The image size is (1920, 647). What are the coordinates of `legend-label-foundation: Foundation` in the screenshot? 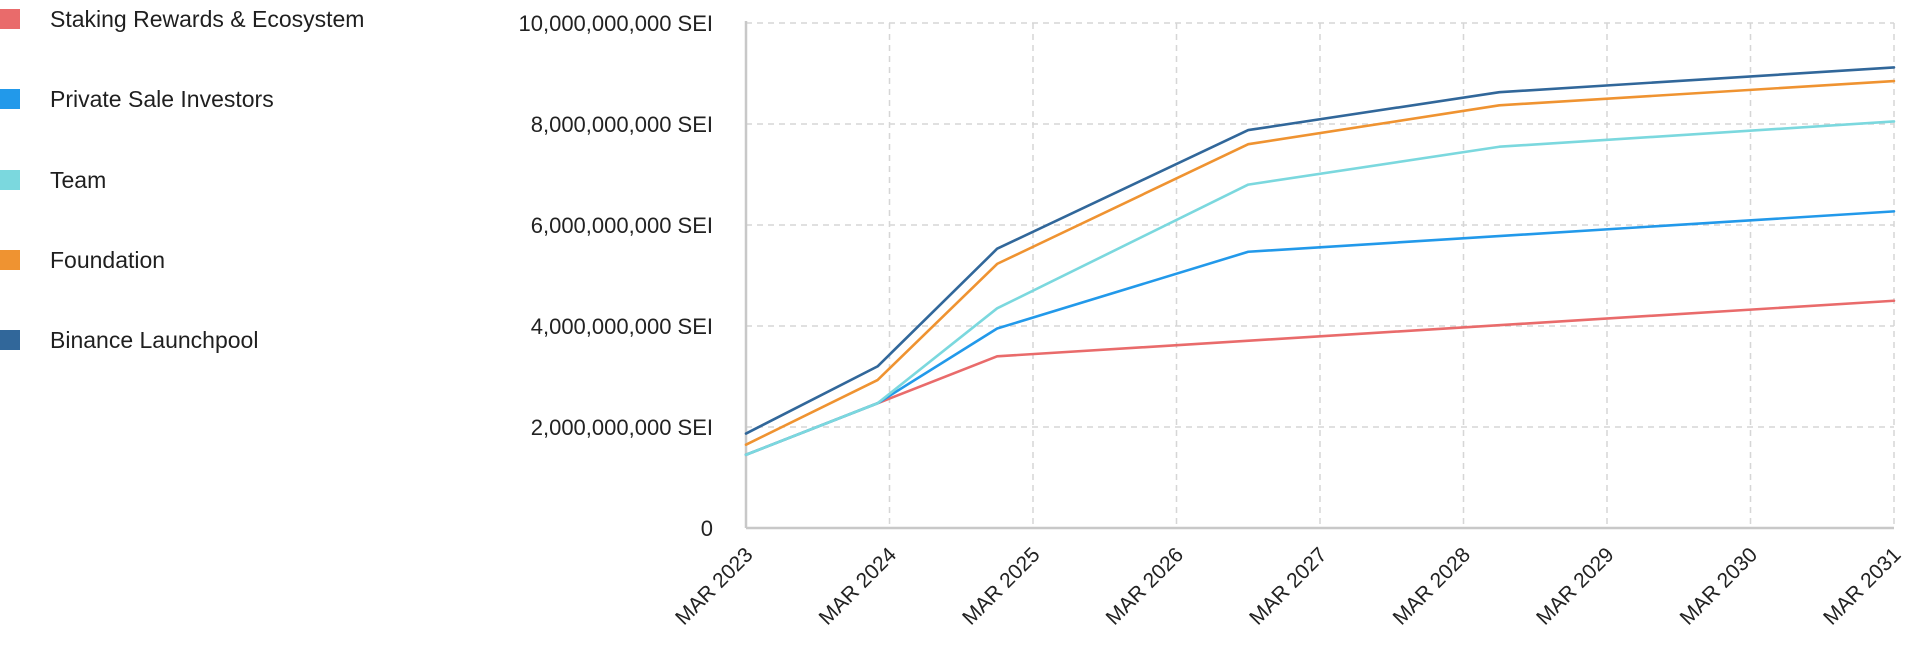 It's located at (108, 259).